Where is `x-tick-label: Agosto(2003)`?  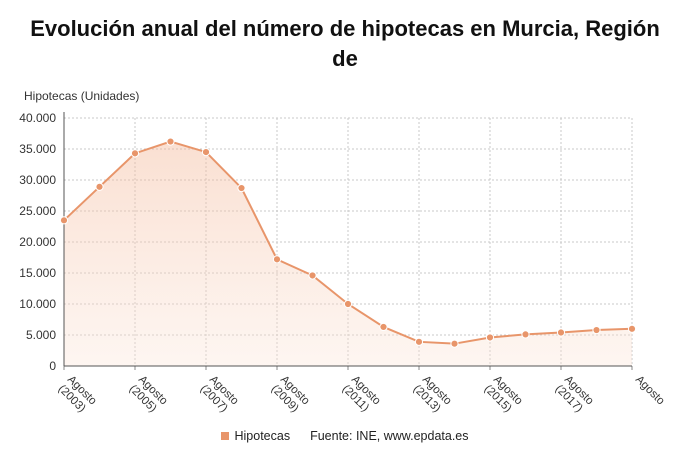
x-tick-label: Agosto(2003) is located at coordinates (77, 395).